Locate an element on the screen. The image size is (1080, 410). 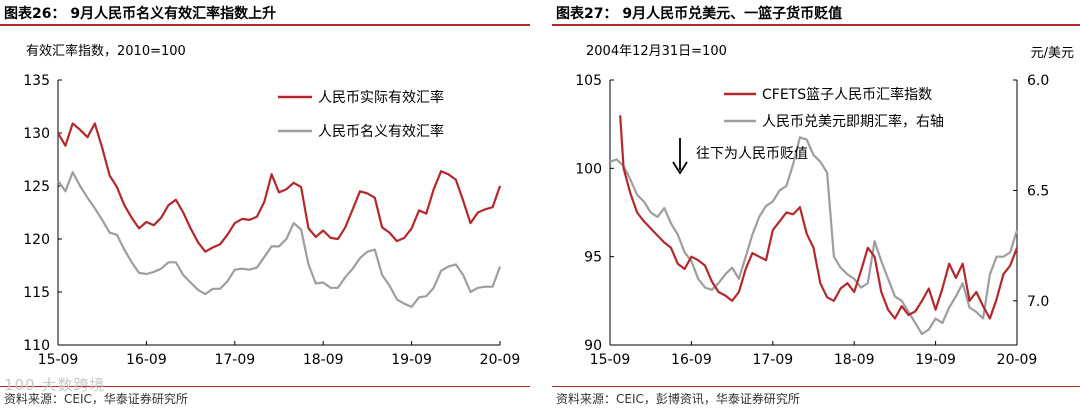
series-line-nominal is located at coordinates (279, 239).